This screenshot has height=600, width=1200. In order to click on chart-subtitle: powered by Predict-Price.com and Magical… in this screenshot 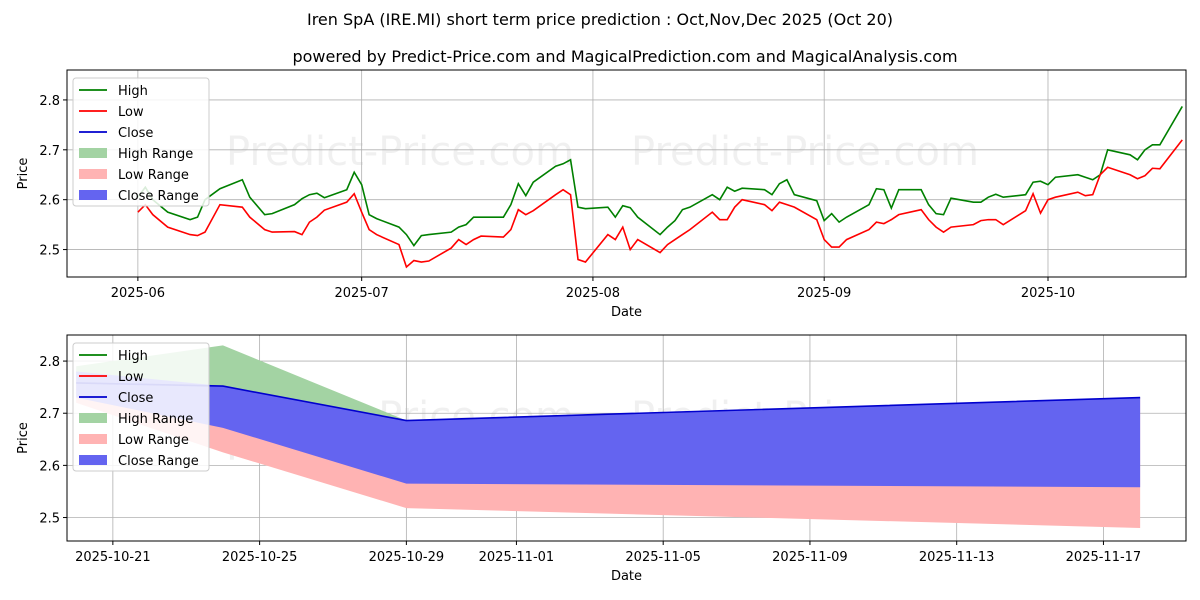, I will do `click(624, 56)`.